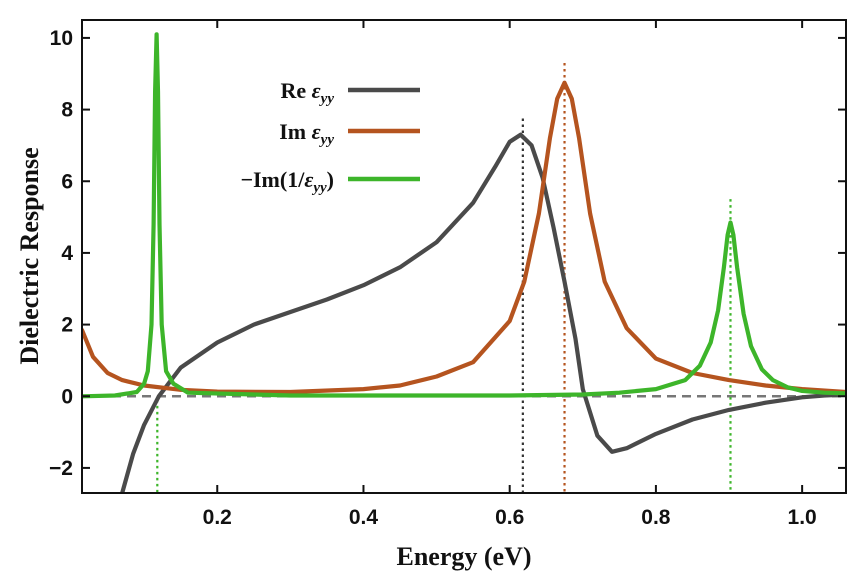 The image size is (855, 582). I want to click on x-tick-label-3: 0.6, so click(509, 517).